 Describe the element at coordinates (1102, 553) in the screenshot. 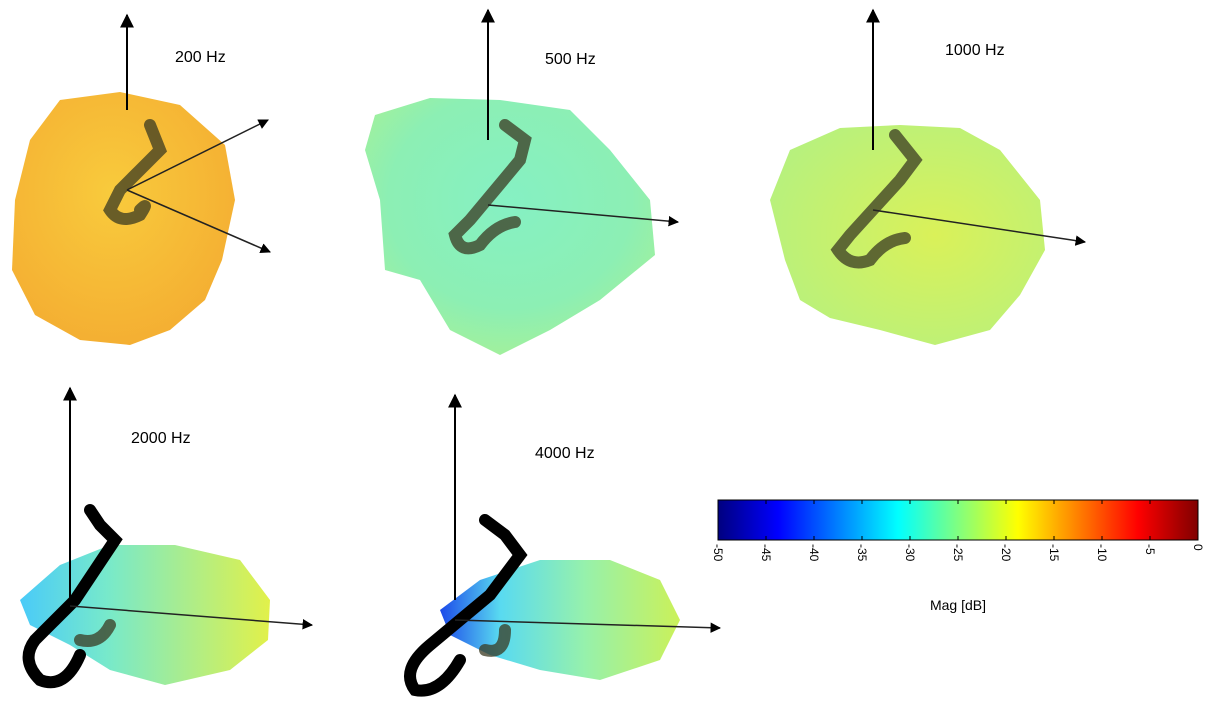

I see `tick-label: -10` at that location.